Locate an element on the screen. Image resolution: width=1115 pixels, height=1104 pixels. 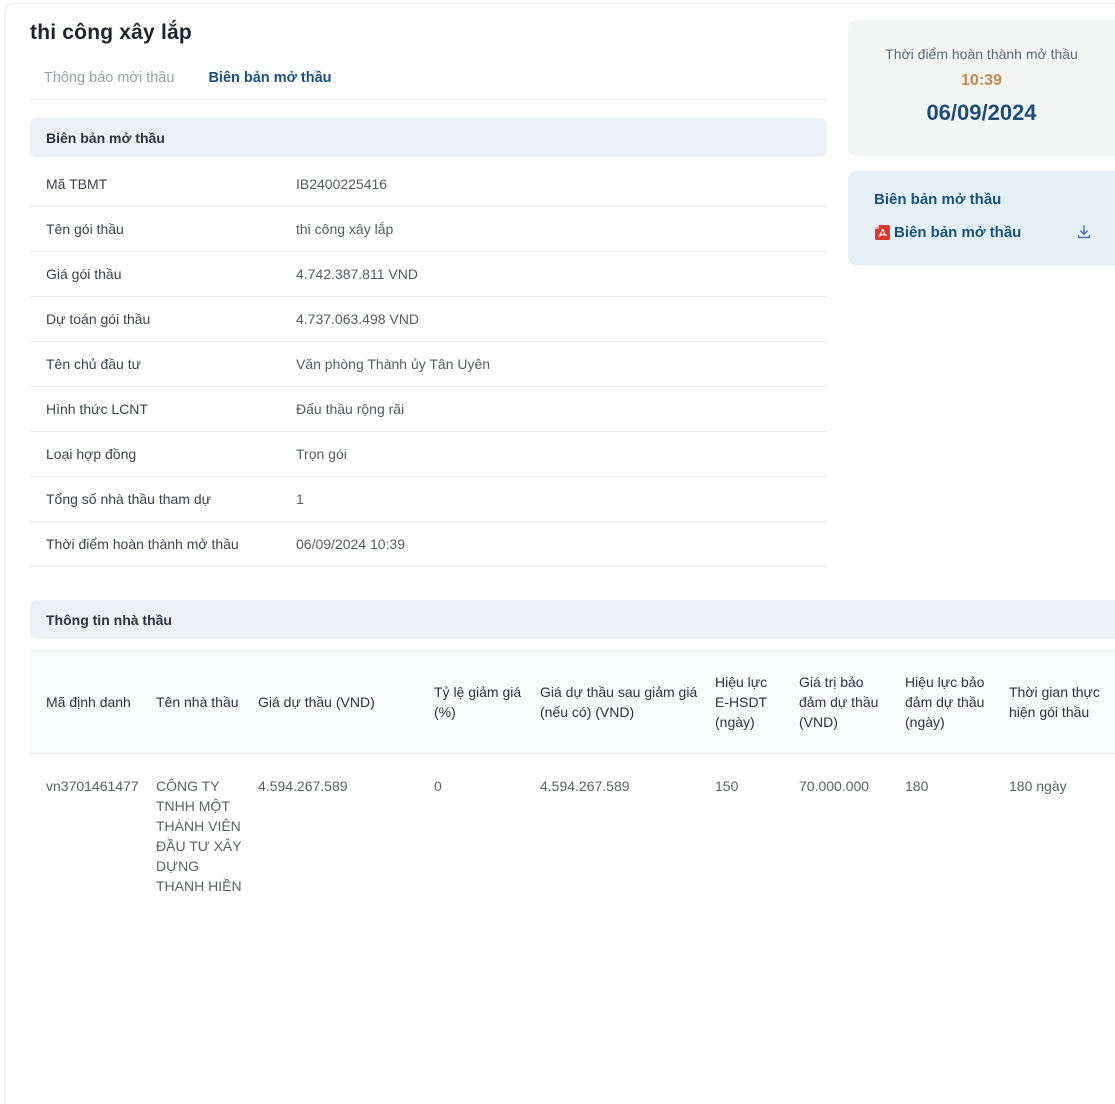
download-row: Biên bản mở thầu is located at coordinates (983, 232).